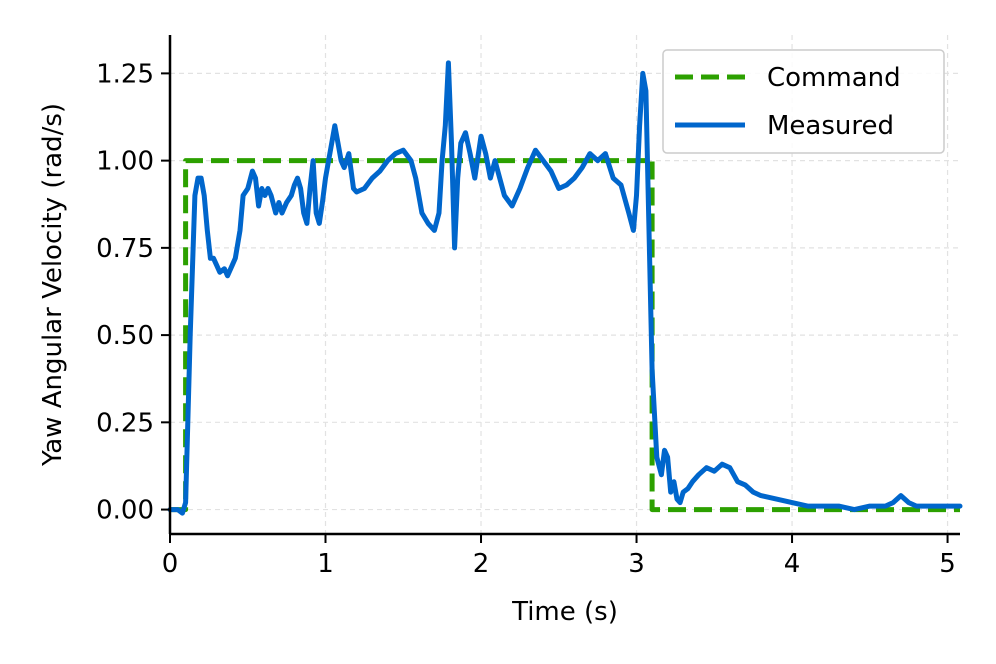 This screenshot has width=996, height=664. Describe the element at coordinates (170, 564) in the screenshot. I see `x-tick-label: 0` at that location.